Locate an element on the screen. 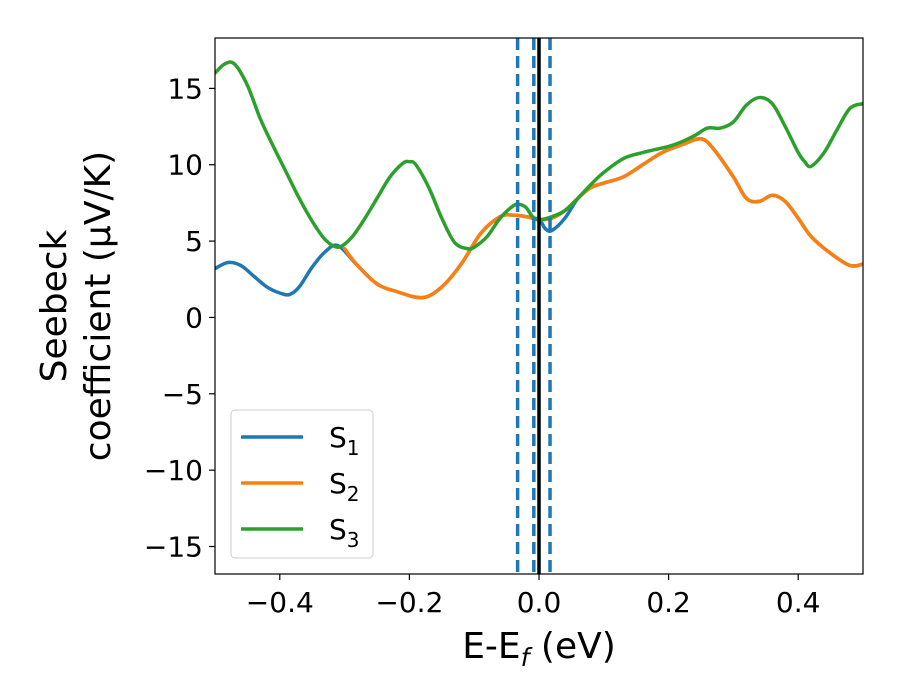  x-tick-label: 0.0 is located at coordinates (539, 602).